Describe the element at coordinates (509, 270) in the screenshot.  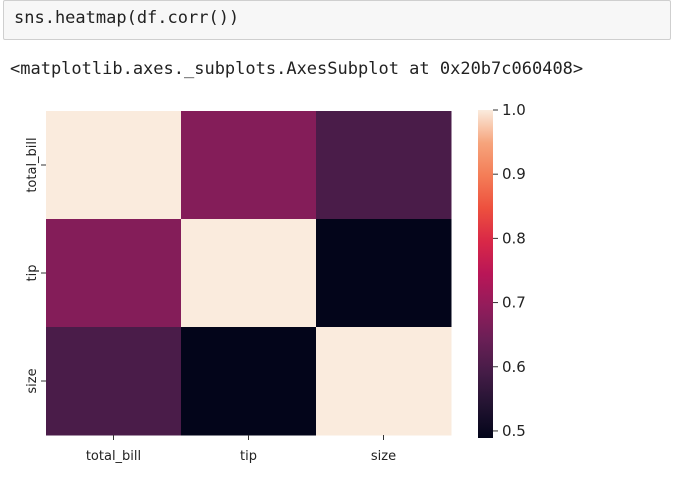
I see `colorbar-ticks: 1.0 0.9 0.8 0.7 0.6 0.5` at that location.